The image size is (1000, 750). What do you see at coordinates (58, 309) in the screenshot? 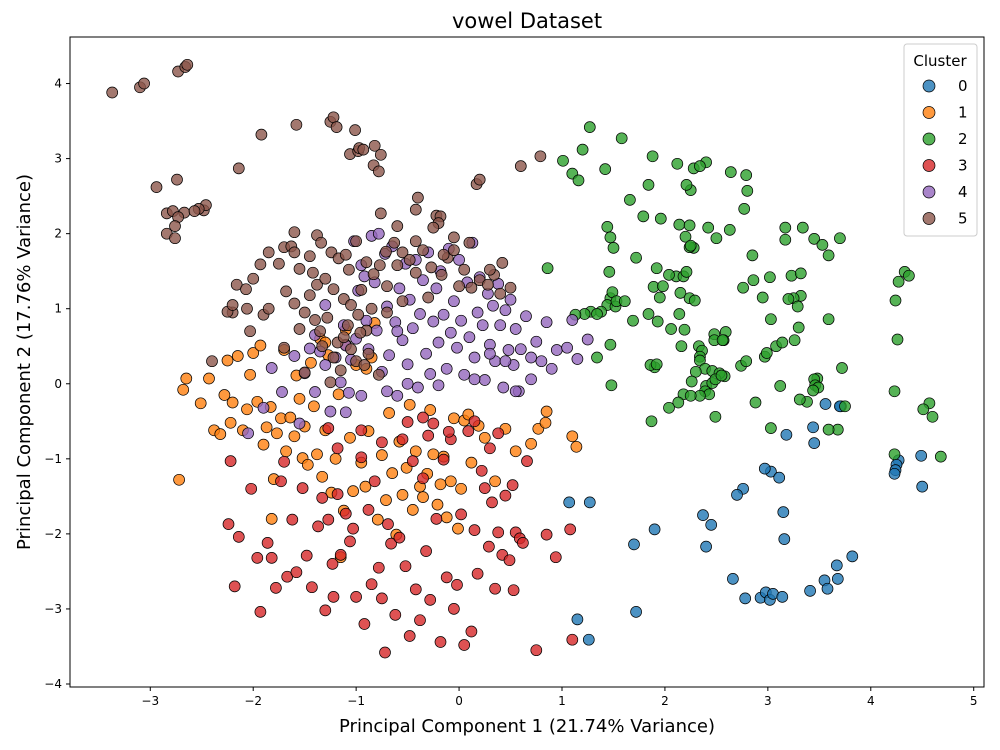
I see `y-tick-label: 1` at bounding box center [58, 309].